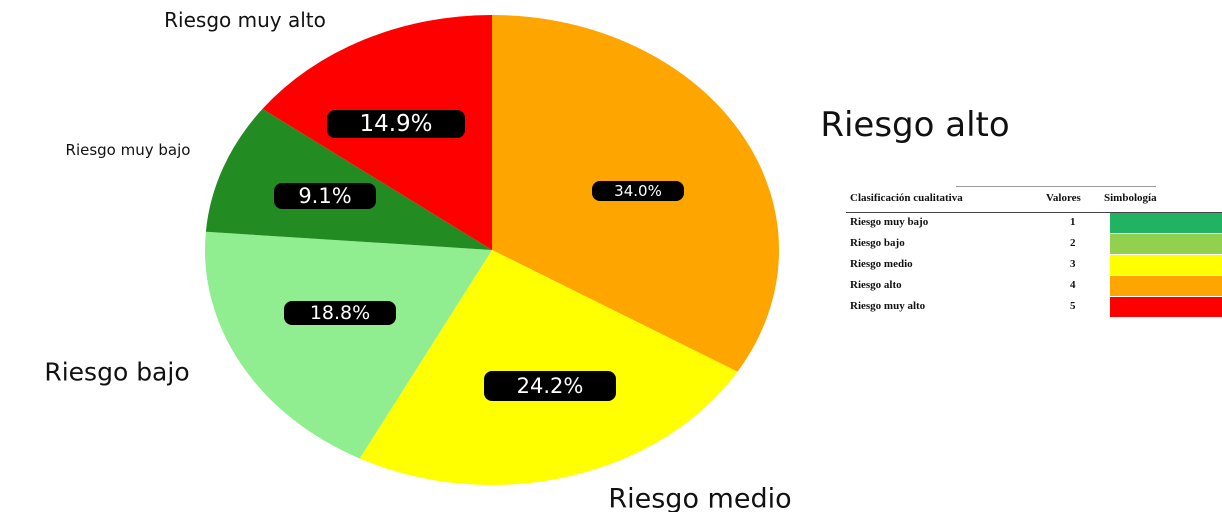 The width and height of the screenshot is (1222, 512). I want to click on slice-name-label: Riesgo bajo, so click(116, 372).